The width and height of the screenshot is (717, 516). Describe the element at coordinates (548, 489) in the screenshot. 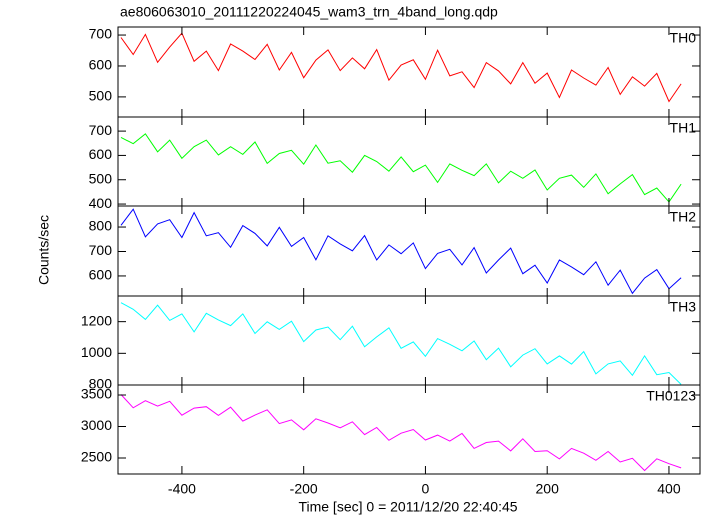

I see `x-tick-label: 200` at that location.